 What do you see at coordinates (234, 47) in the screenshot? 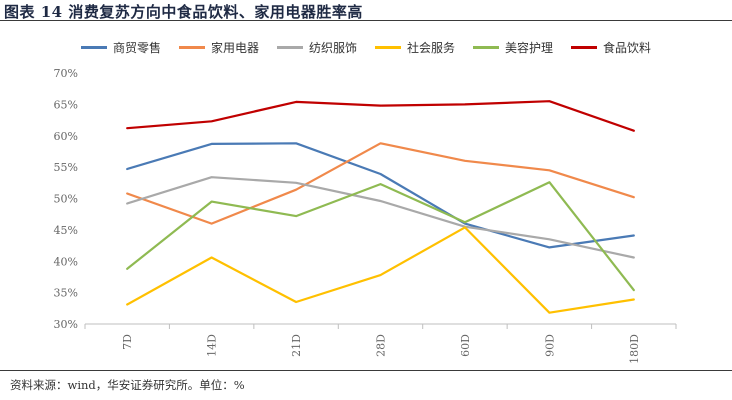
I see `legend-label: 家用电器` at bounding box center [234, 47].